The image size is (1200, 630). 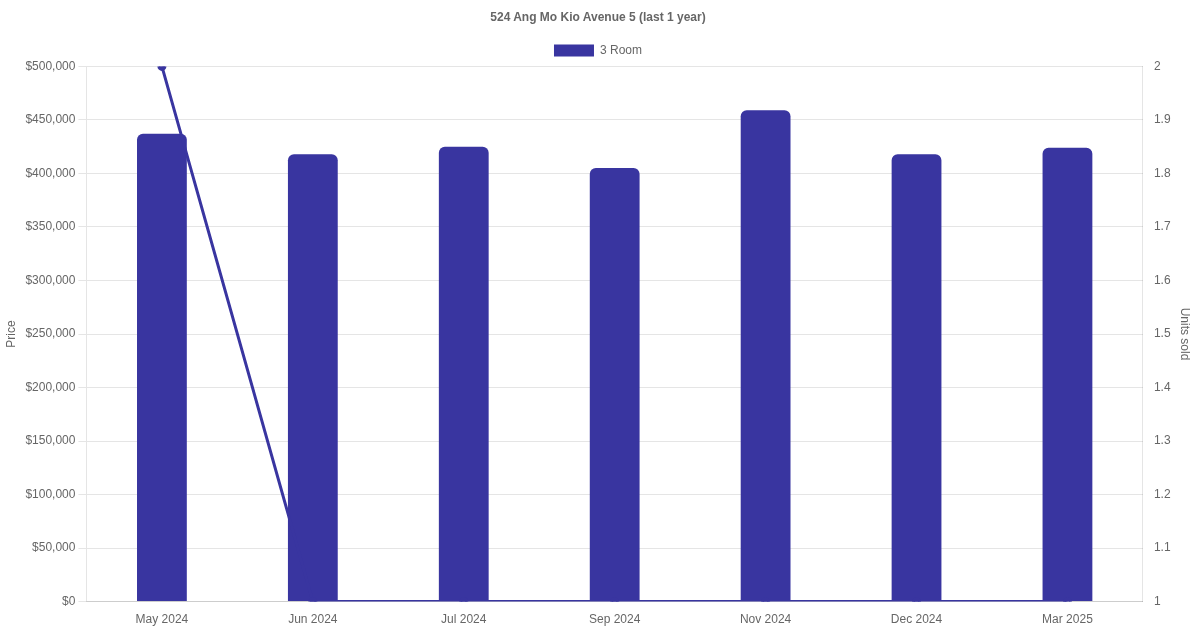 I want to click on y-axis-title: Price, so click(x=10, y=334).